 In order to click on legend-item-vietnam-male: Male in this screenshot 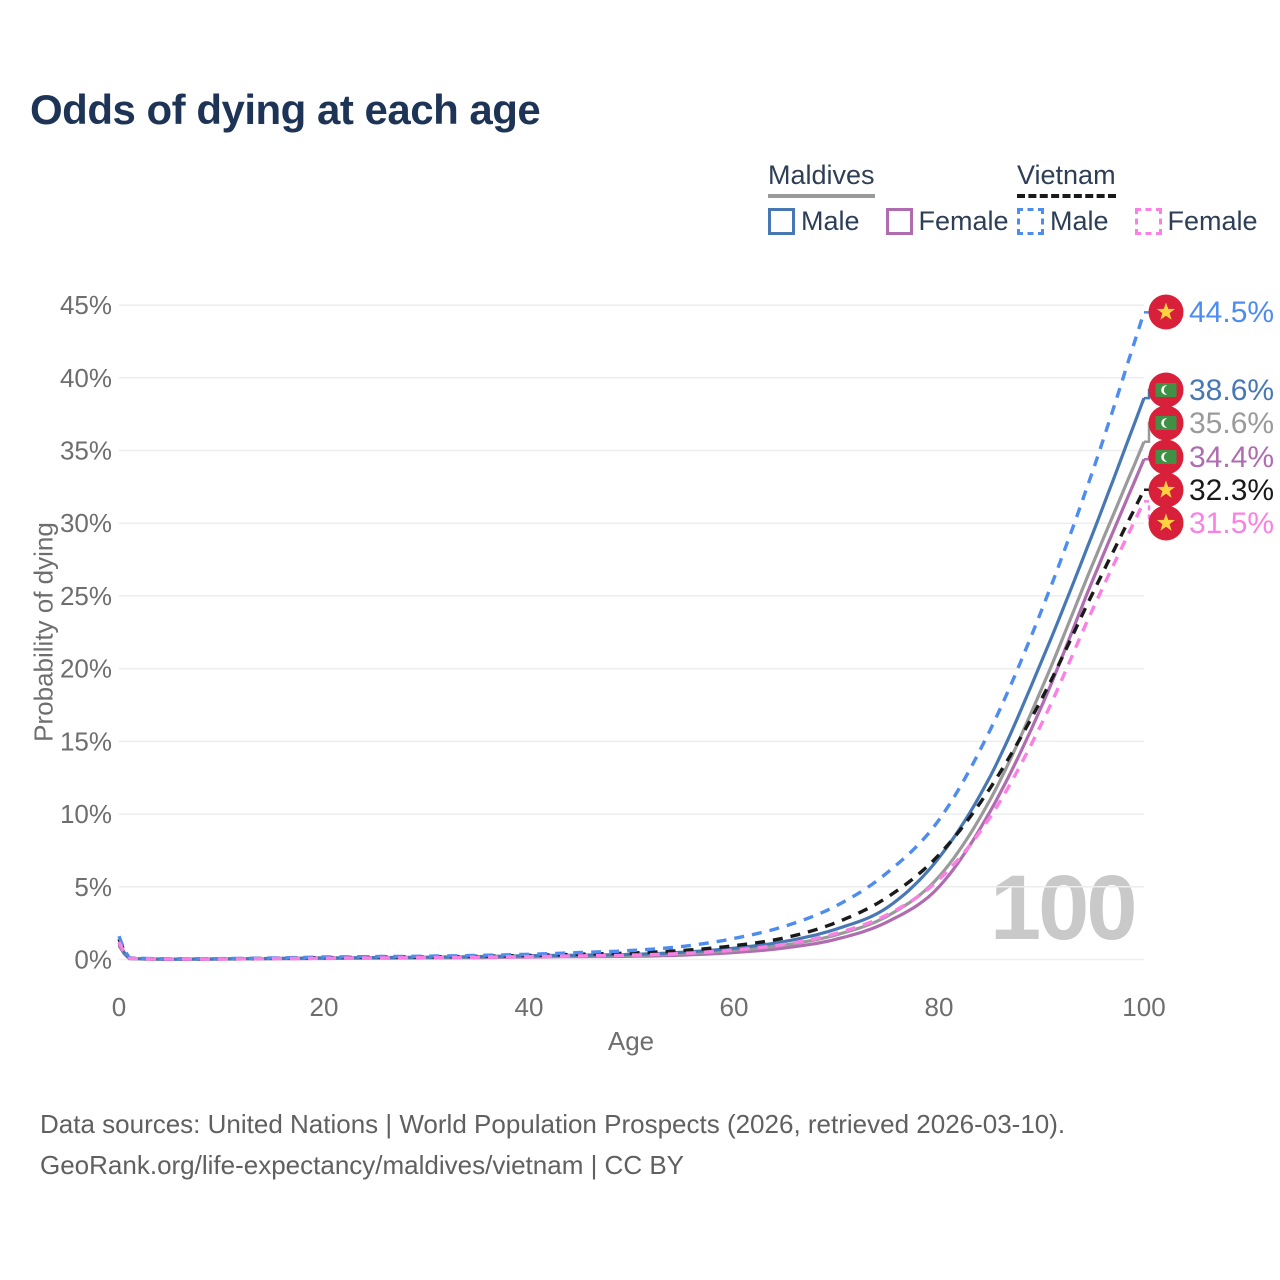, I will do `click(1063, 221)`.